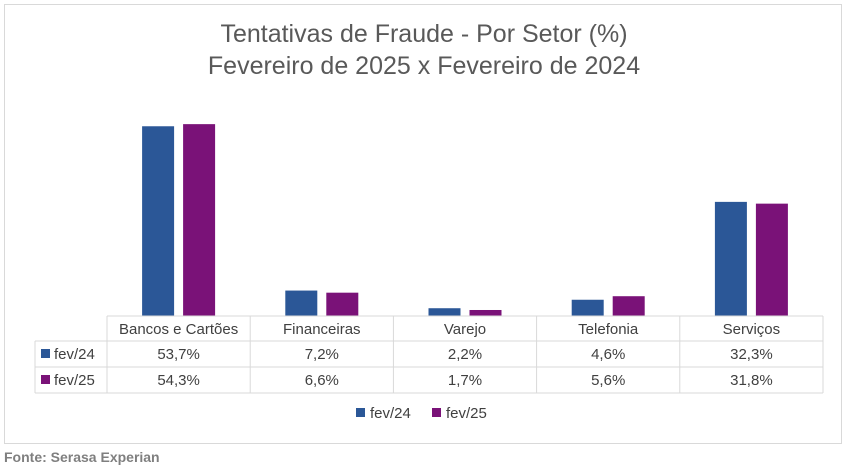 The width and height of the screenshot is (848, 468). Describe the element at coordinates (608, 354) in the screenshot. I see `table-cell-value: 4,6%` at that location.